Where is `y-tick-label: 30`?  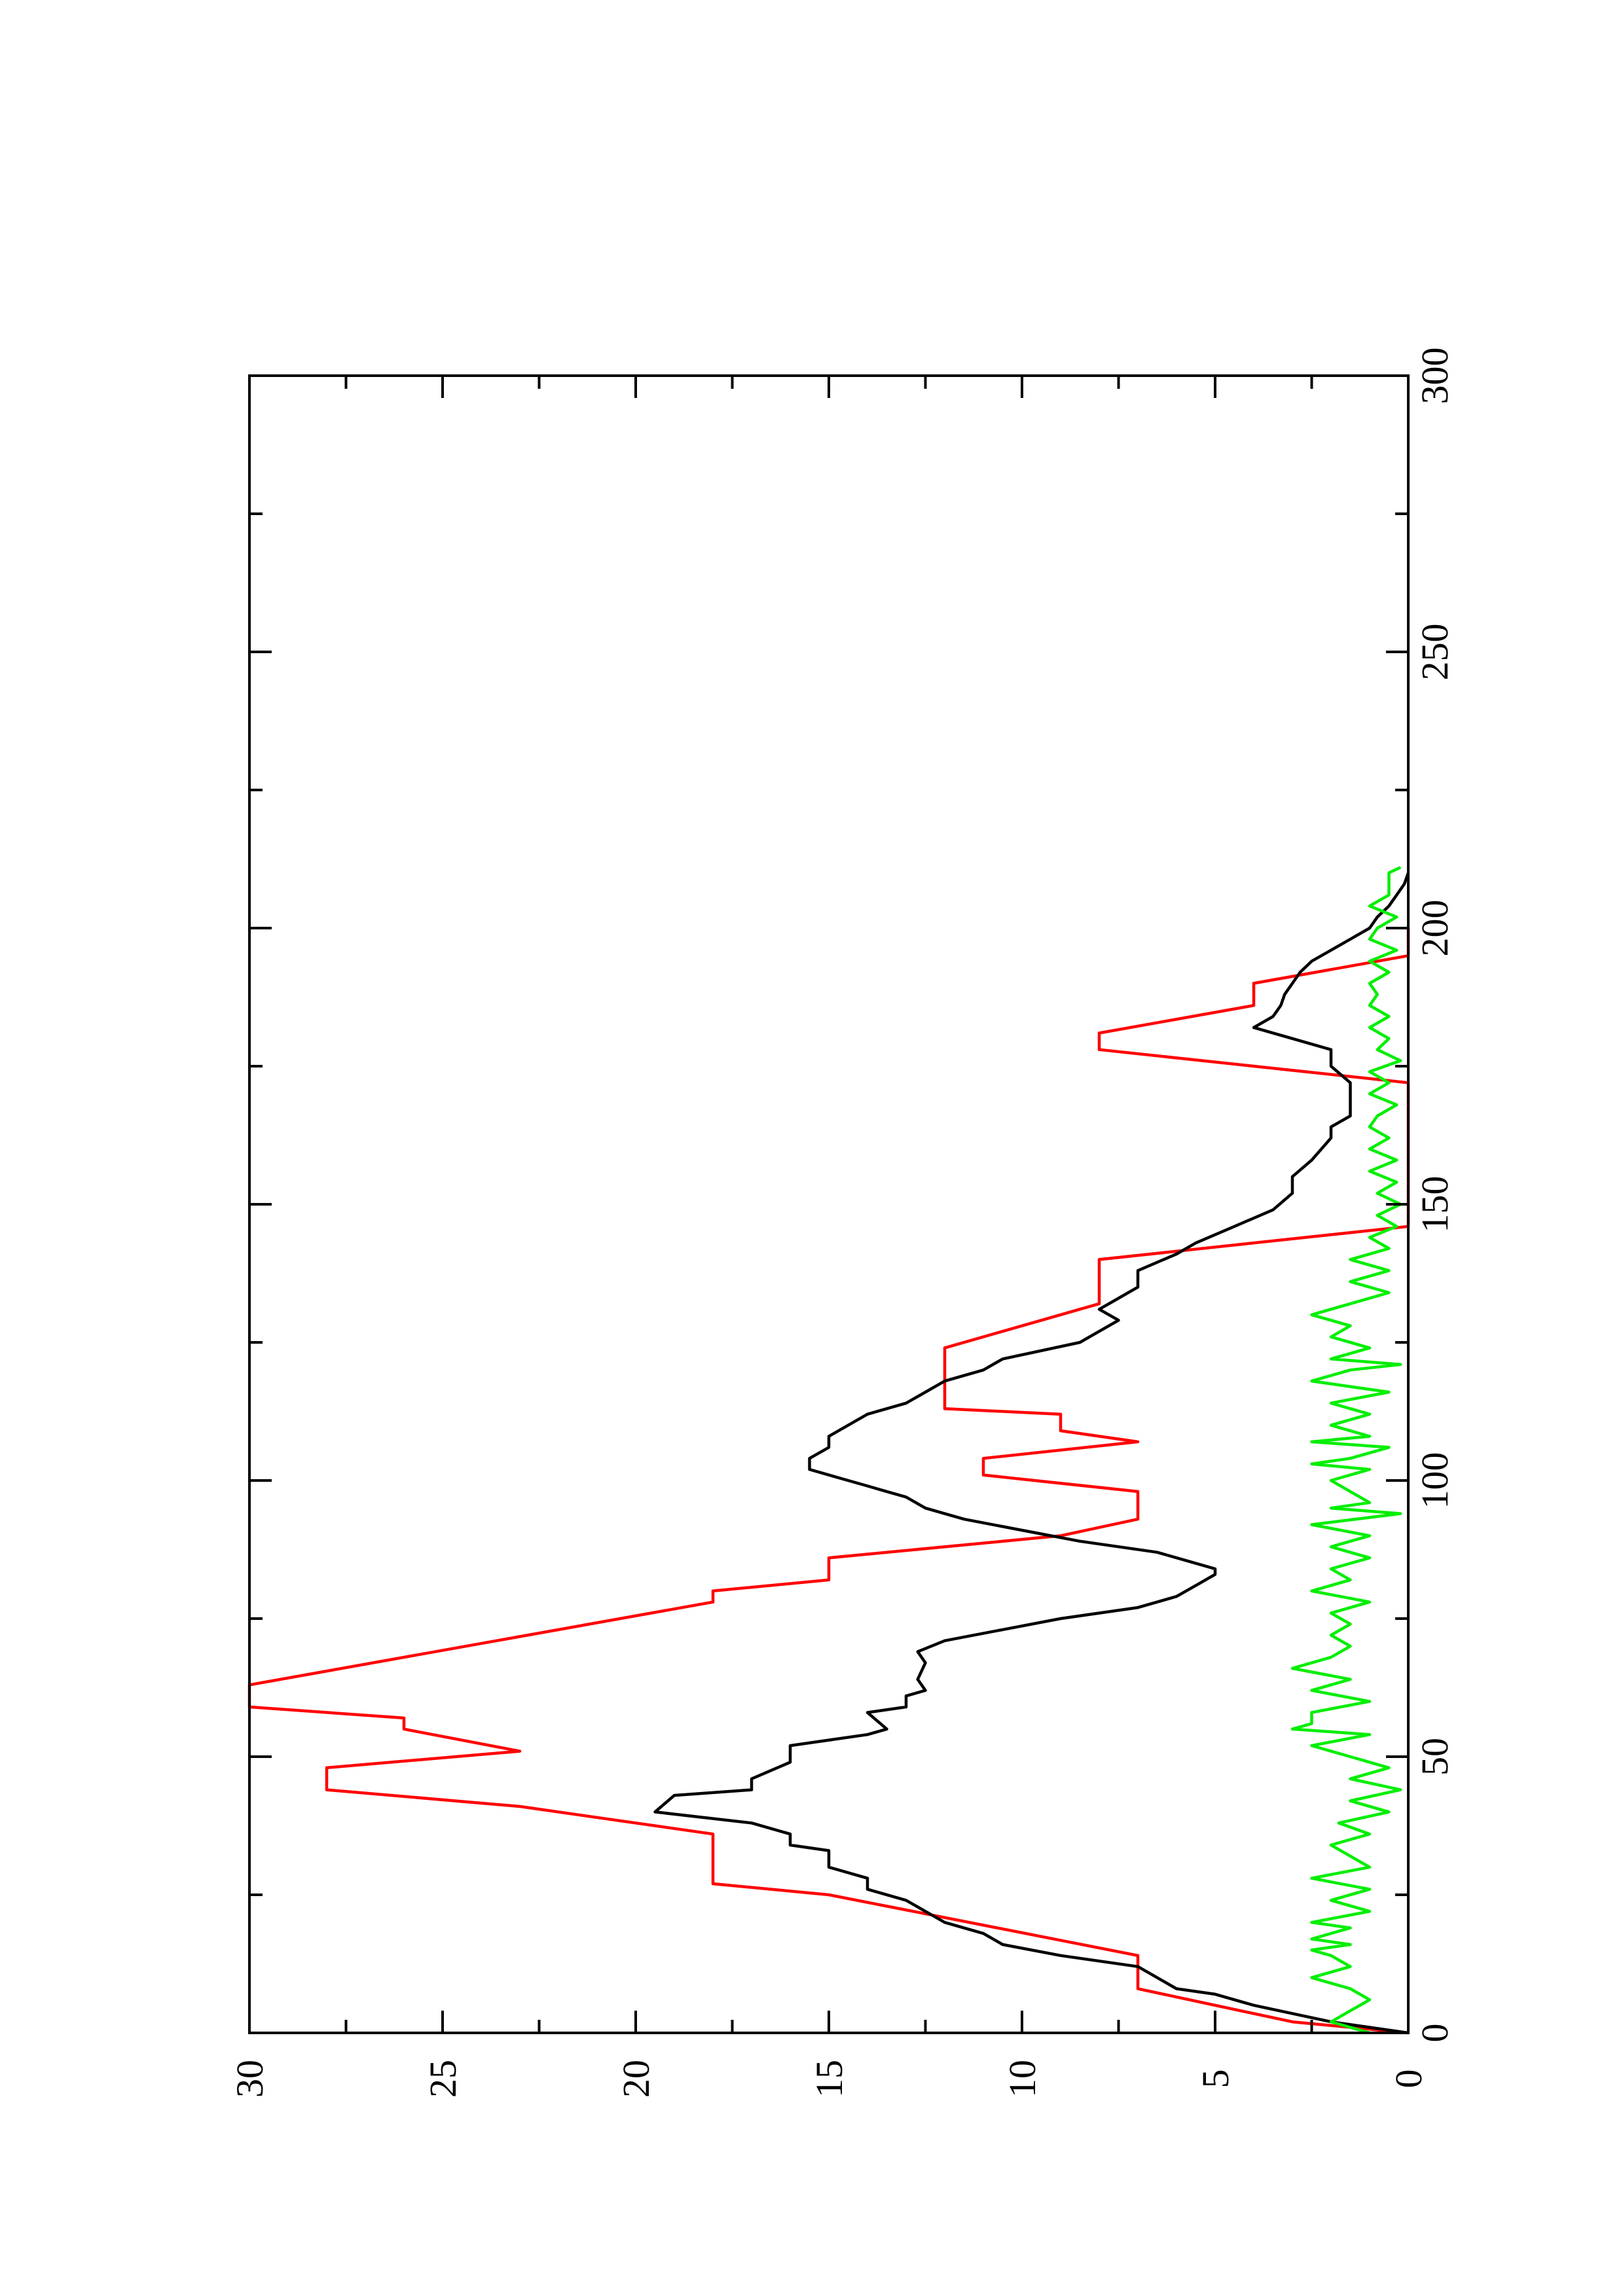 y-tick-label: 30 is located at coordinates (249, 2079).